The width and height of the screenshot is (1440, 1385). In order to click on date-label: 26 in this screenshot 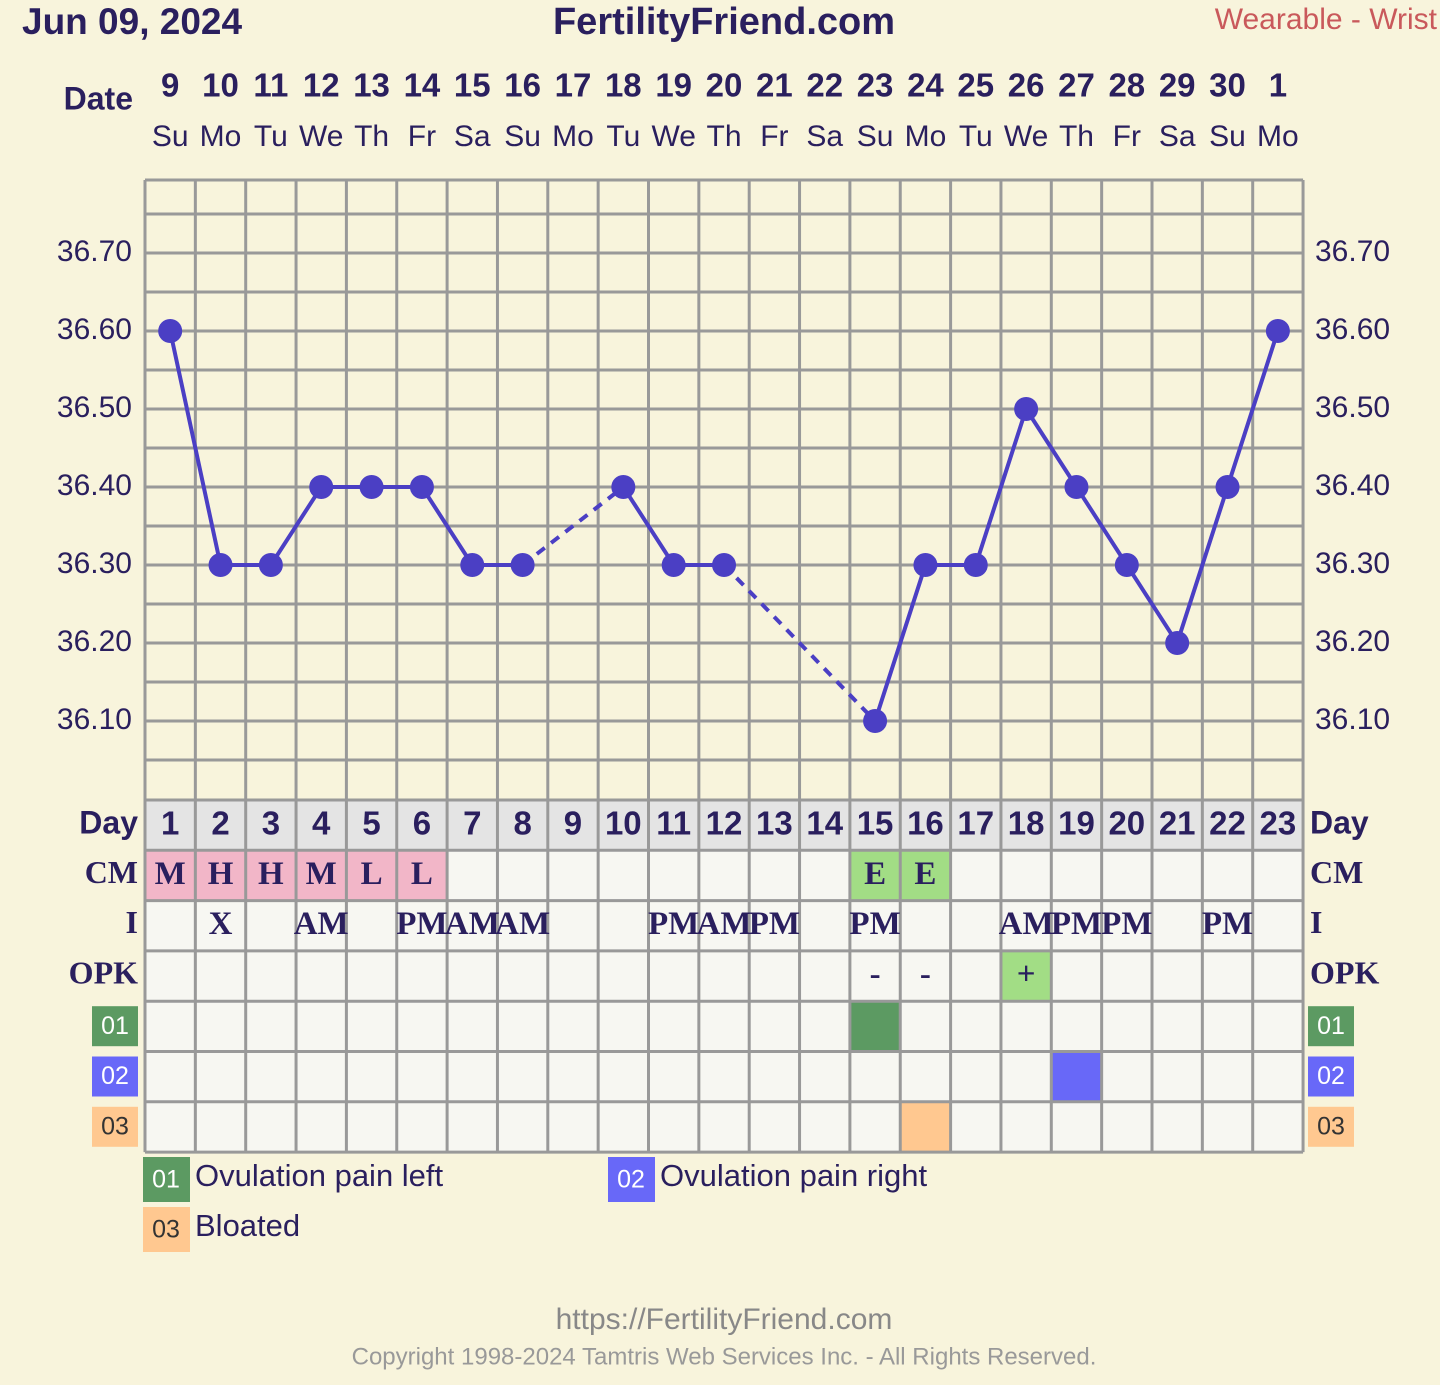, I will do `click(1026, 85)`.